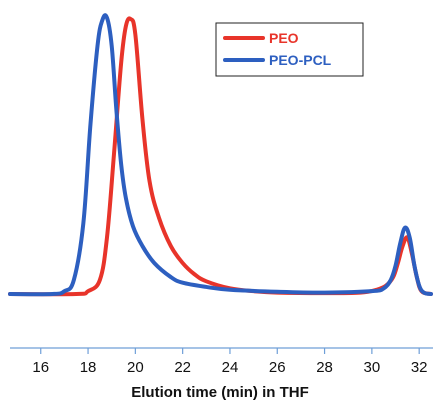 The width and height of the screenshot is (436, 405). What do you see at coordinates (277, 367) in the screenshot?
I see `x-tick-label: 26` at bounding box center [277, 367].